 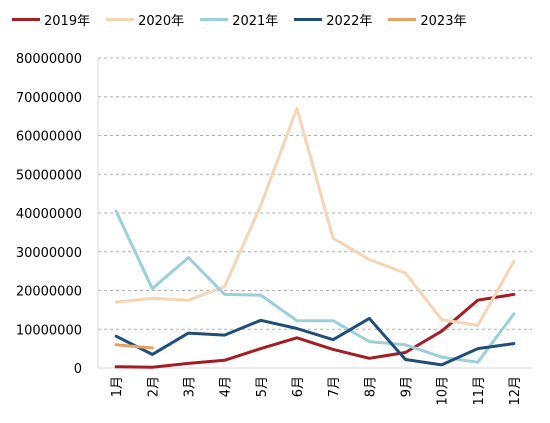 What do you see at coordinates (49, 98) in the screenshot?
I see `y-tick-label: 70000000` at bounding box center [49, 98].